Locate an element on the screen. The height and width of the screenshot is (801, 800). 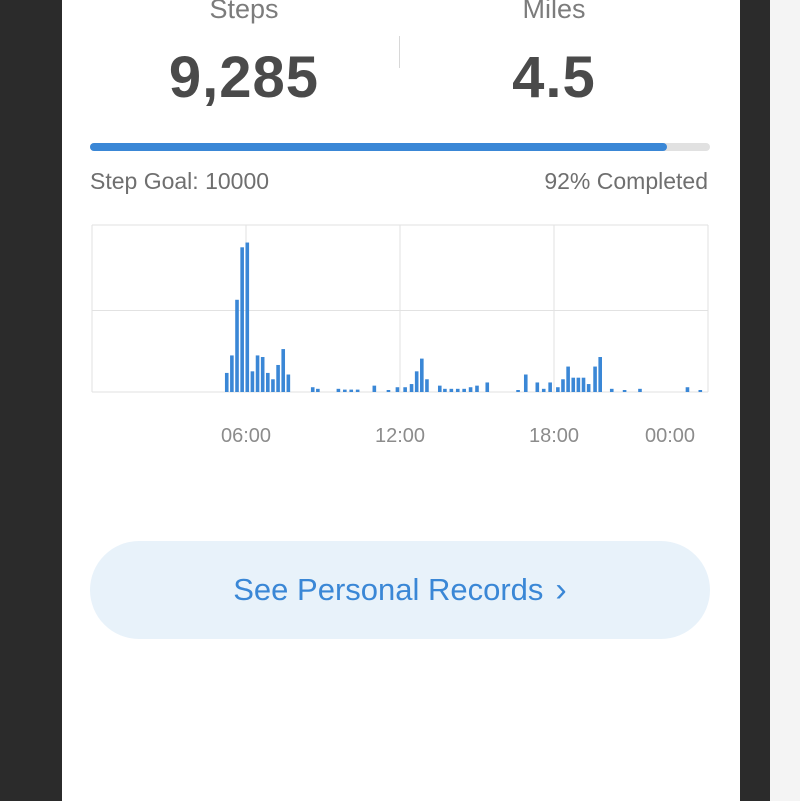
steps-label: Steps is located at coordinates (244, 12).